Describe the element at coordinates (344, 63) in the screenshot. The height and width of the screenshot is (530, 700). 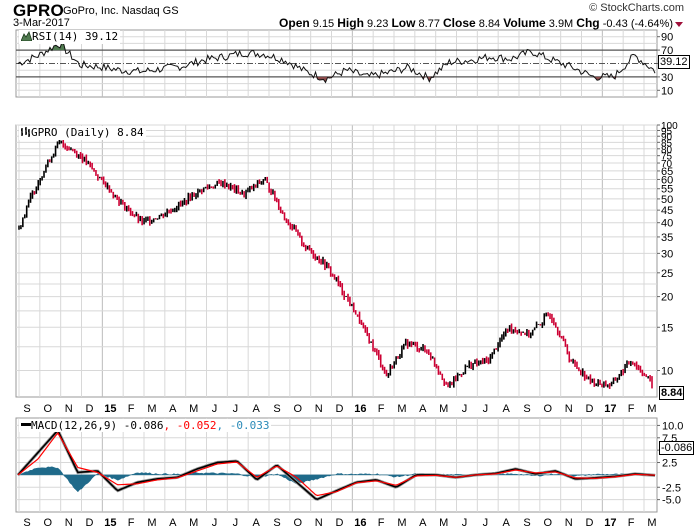
I see `rsi-panel: 9070503010` at that location.